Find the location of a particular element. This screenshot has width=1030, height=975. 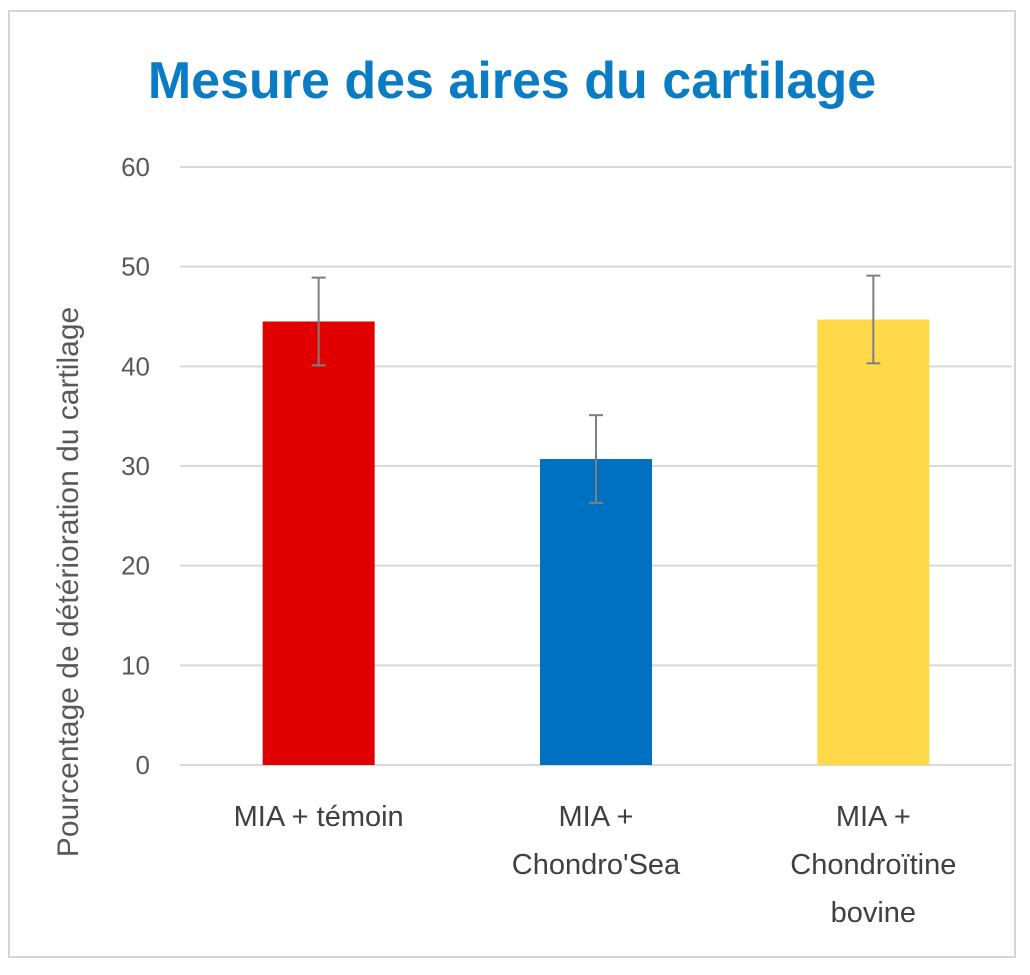

error-bars is located at coordinates (596, 389).